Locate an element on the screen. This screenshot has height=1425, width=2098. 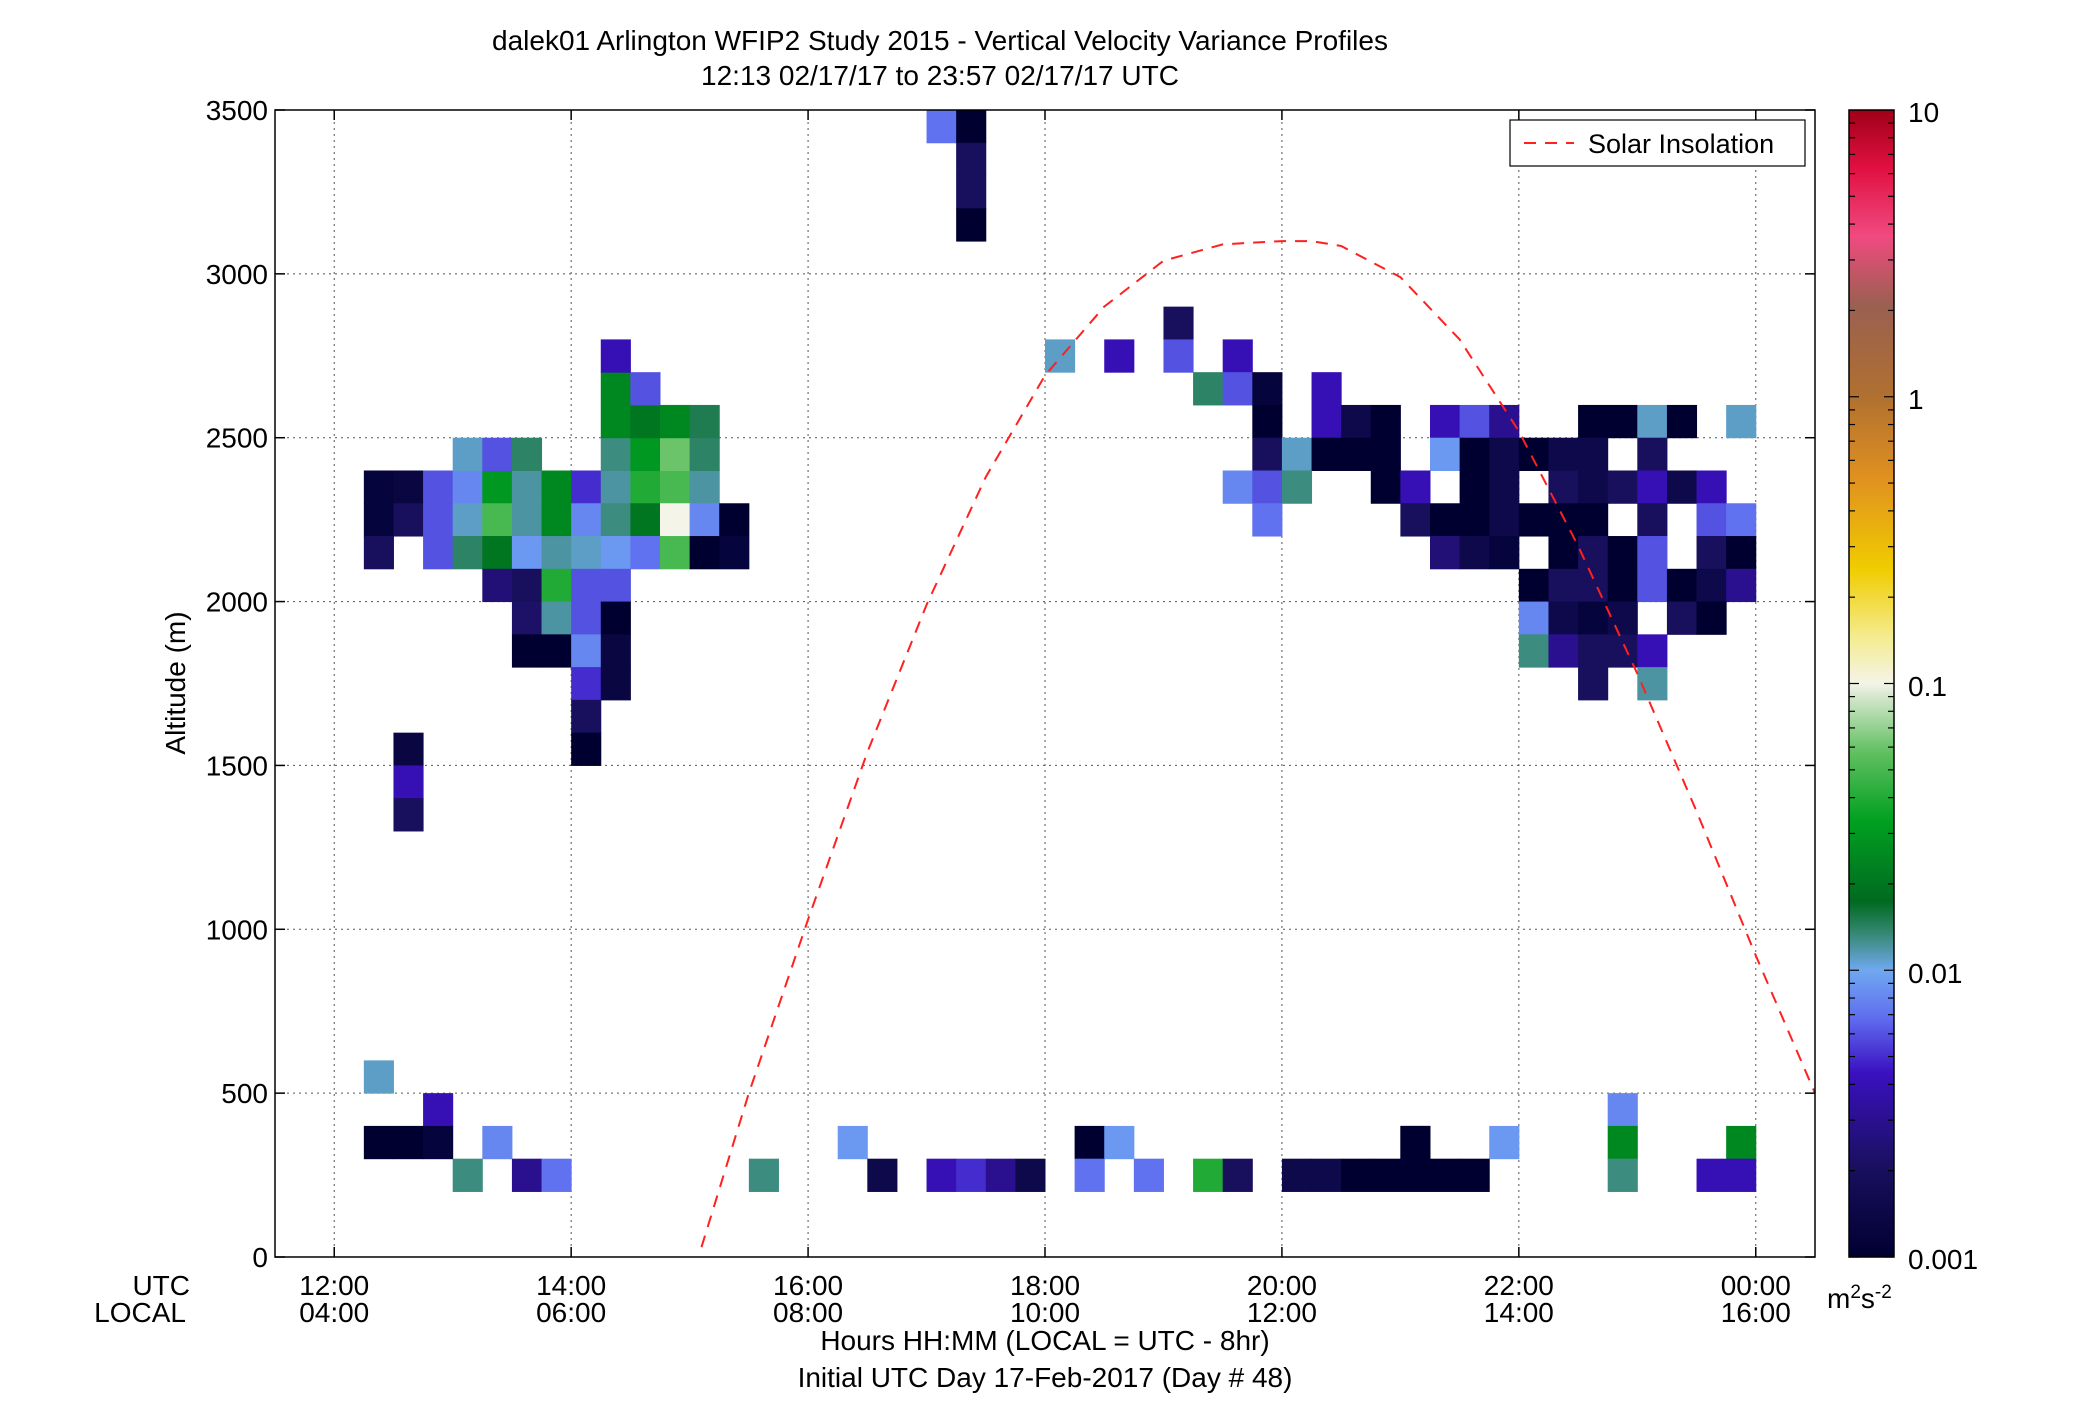
x-tick-label-local-4: 12:00 is located at coordinates (1282, 1312).